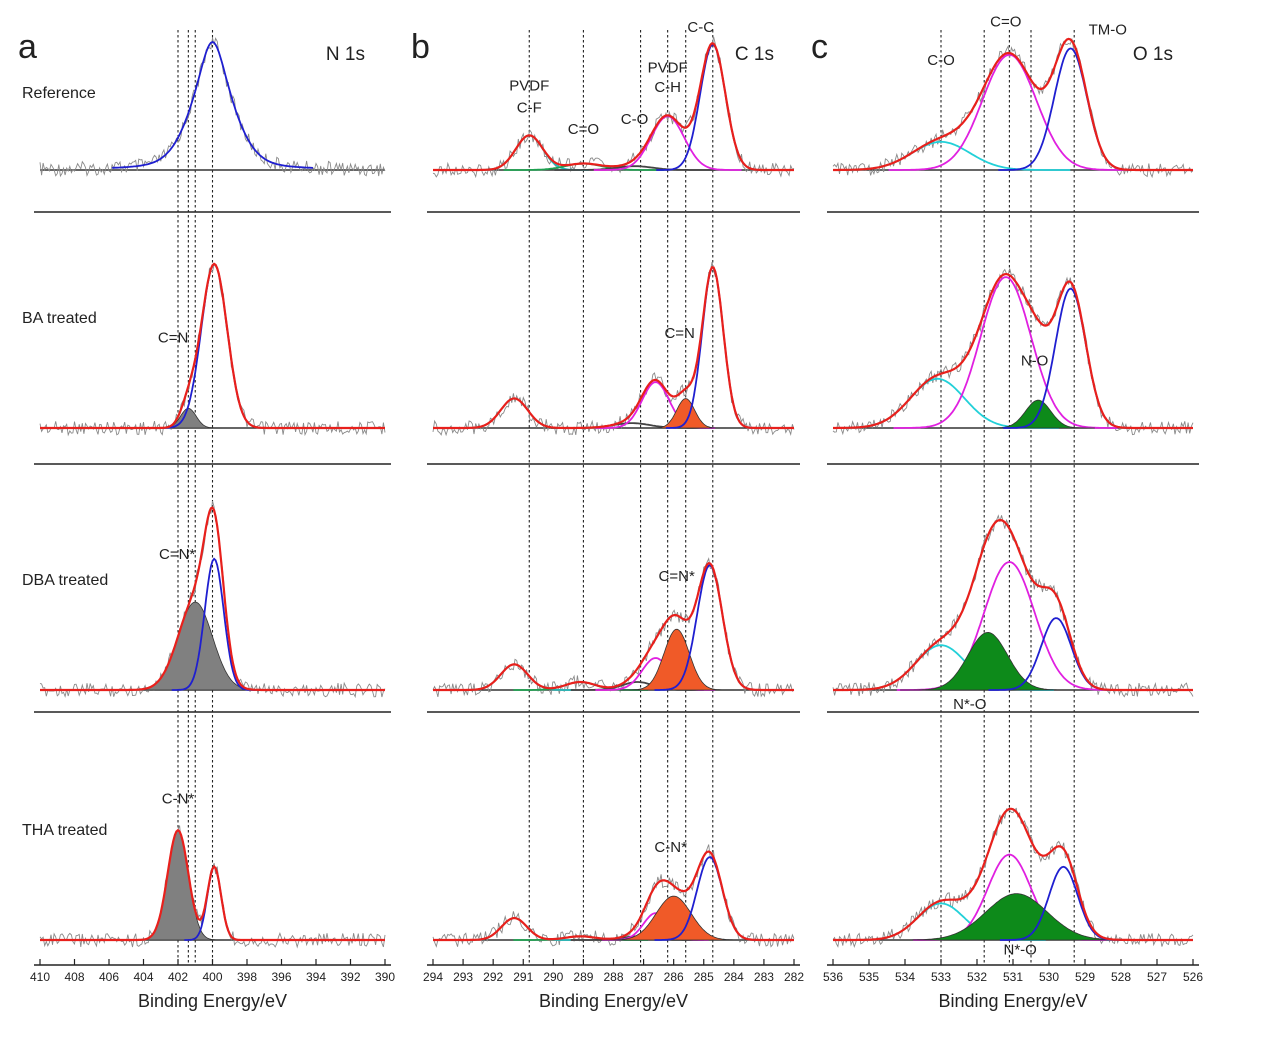 This screenshot has width=1280, height=1046. What do you see at coordinates (247, 977) in the screenshot?
I see `x-tick-label: 398` at bounding box center [247, 977].